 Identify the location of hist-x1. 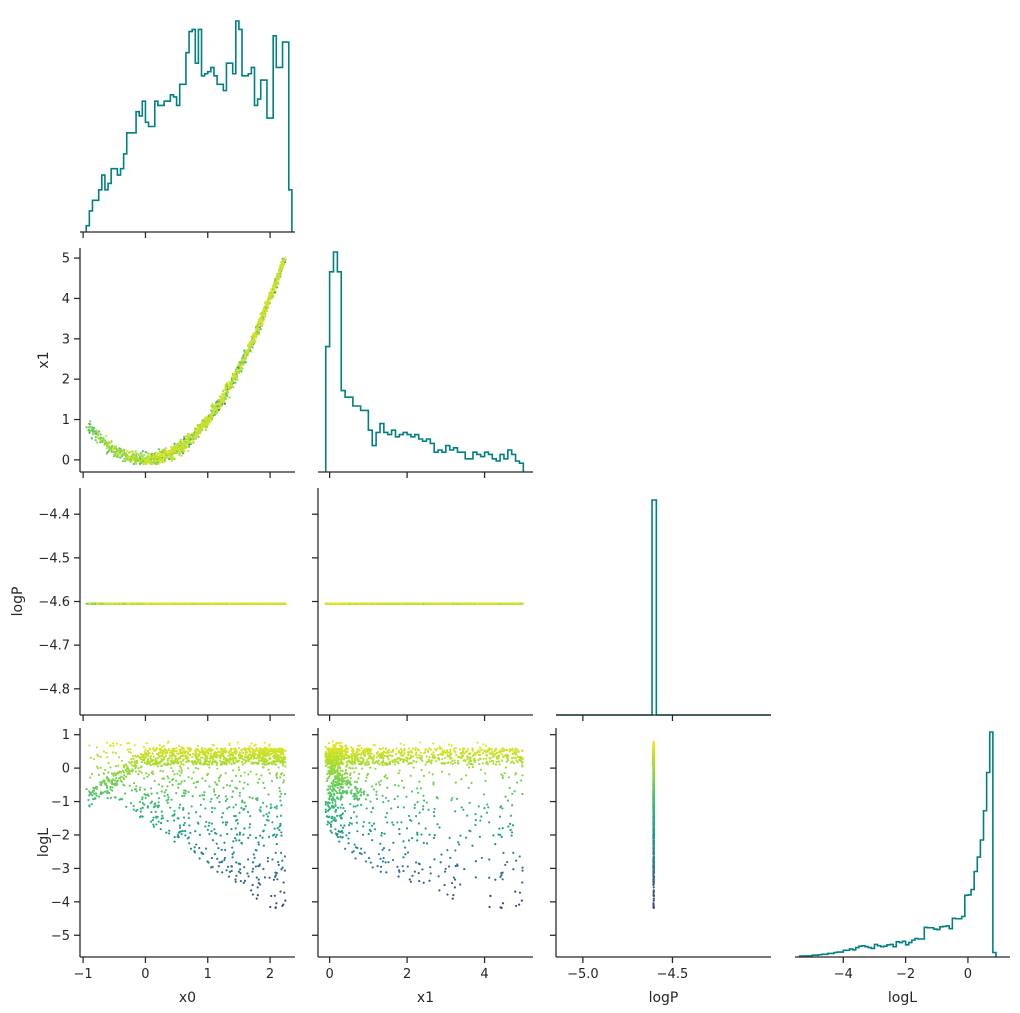
(424, 361).